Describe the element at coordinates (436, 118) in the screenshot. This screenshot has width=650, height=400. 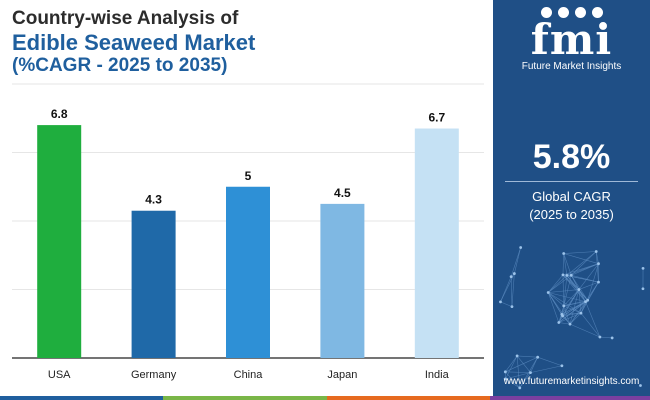
I see `value-label-india: 6.7` at that location.